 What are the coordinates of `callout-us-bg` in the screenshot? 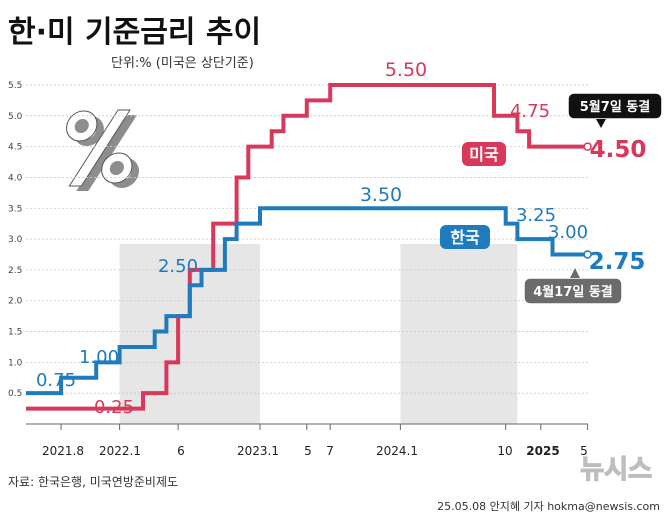 It's located at (615, 106).